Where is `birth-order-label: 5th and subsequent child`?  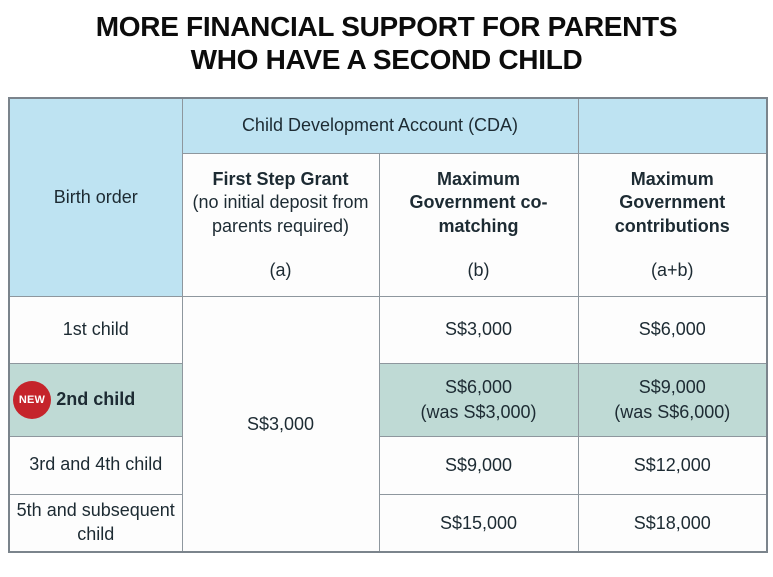 birth-order-label: 5th and subsequent child is located at coordinates (95, 522).